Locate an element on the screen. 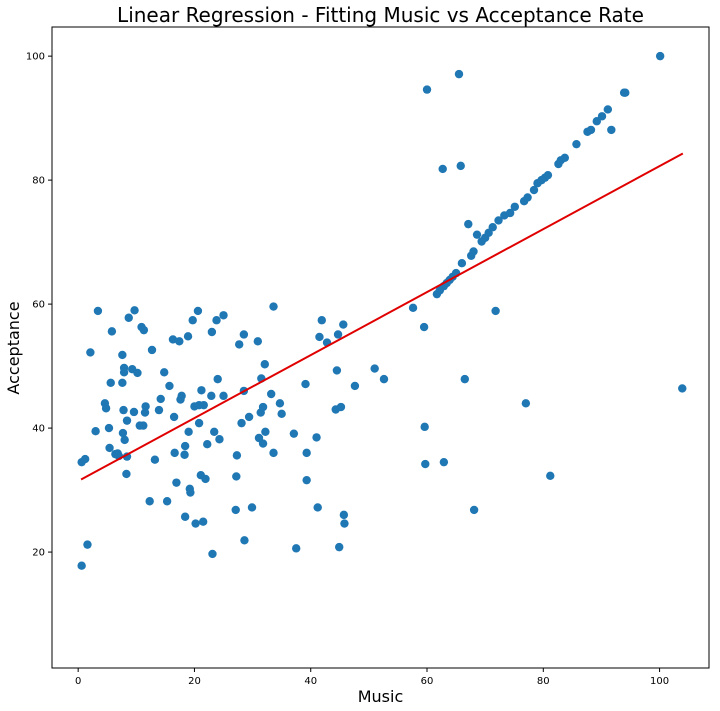 This screenshot has height=711, width=720. x-tick-label: 20 is located at coordinates (194, 681).